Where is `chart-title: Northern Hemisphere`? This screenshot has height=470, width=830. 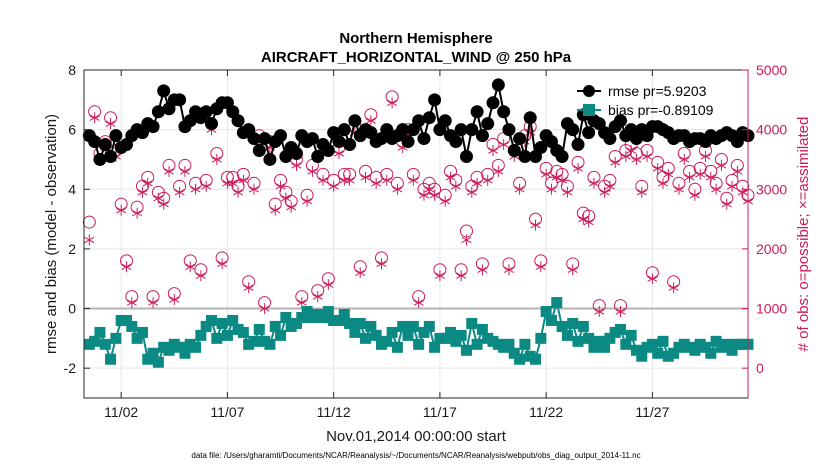
chart-title: Northern Hemisphere is located at coordinates (415, 38).